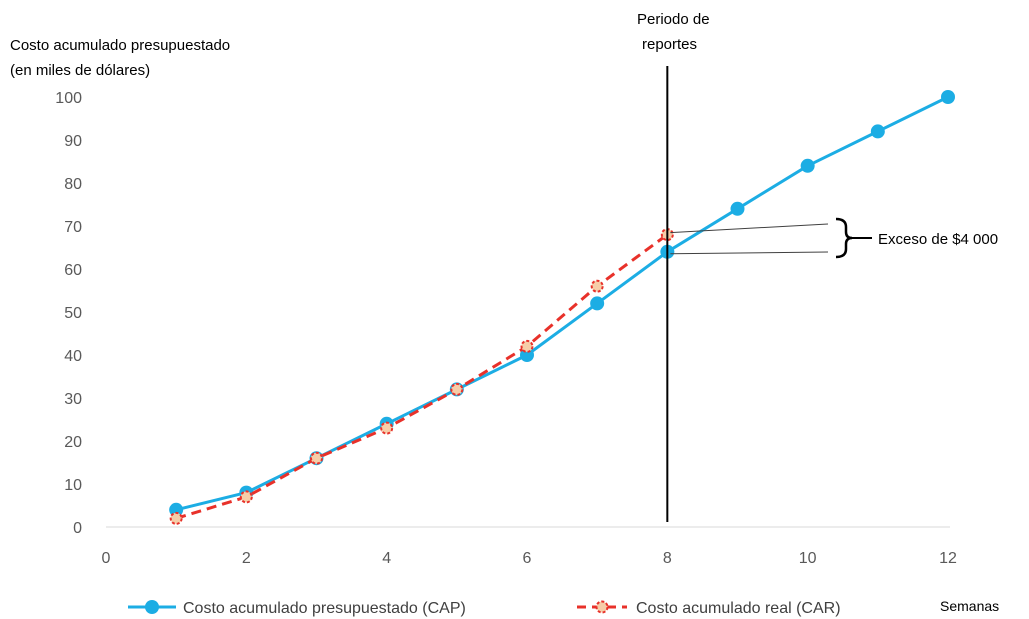  What do you see at coordinates (667, 558) in the screenshot?
I see `x-tick-label: 8` at bounding box center [667, 558].